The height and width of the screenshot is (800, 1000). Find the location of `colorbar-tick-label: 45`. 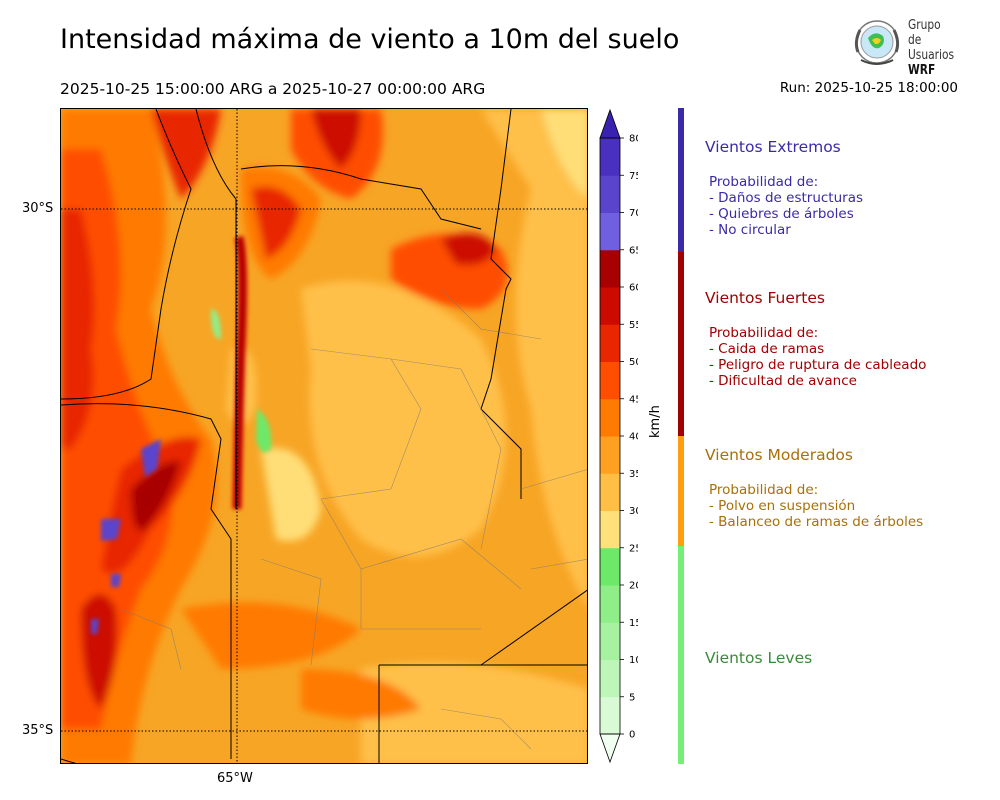

colorbar-tick-label: 45 is located at coordinates (633, 399).